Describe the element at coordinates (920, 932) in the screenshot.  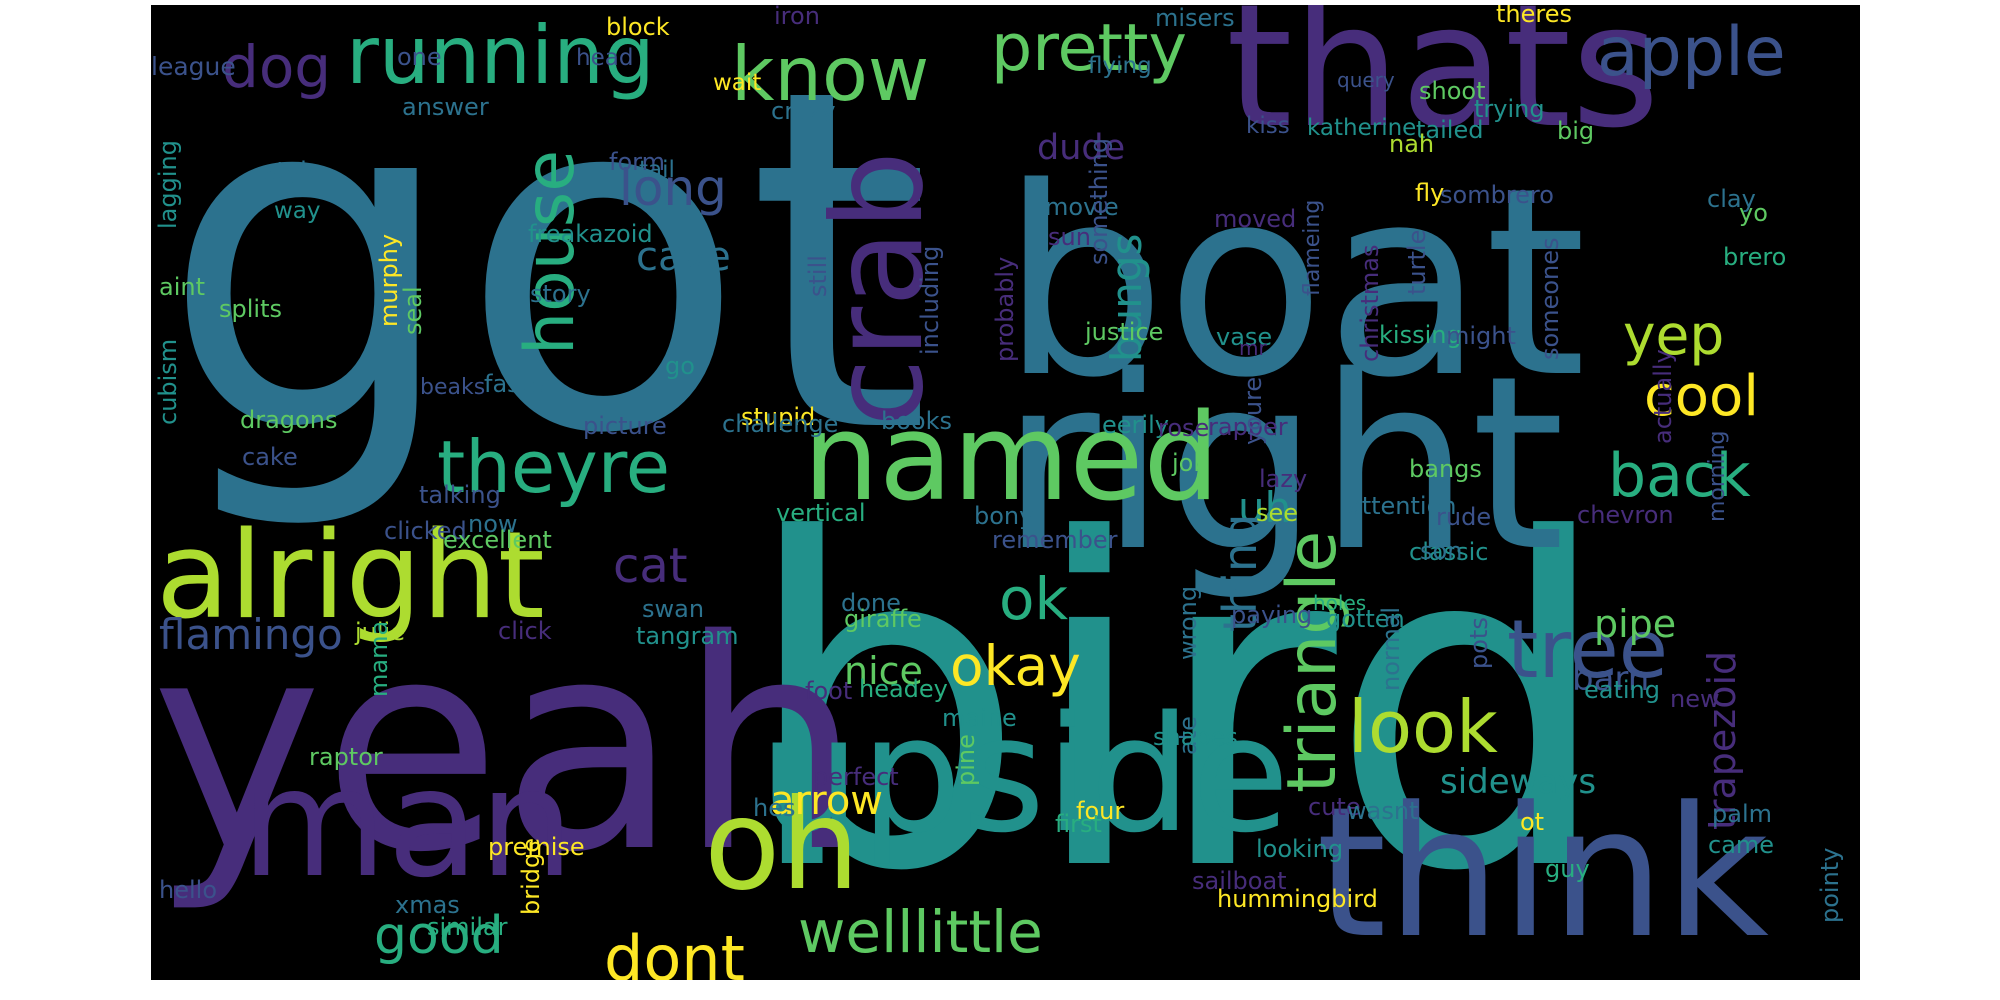
I see `word-welllittle: welllittle` at that location.